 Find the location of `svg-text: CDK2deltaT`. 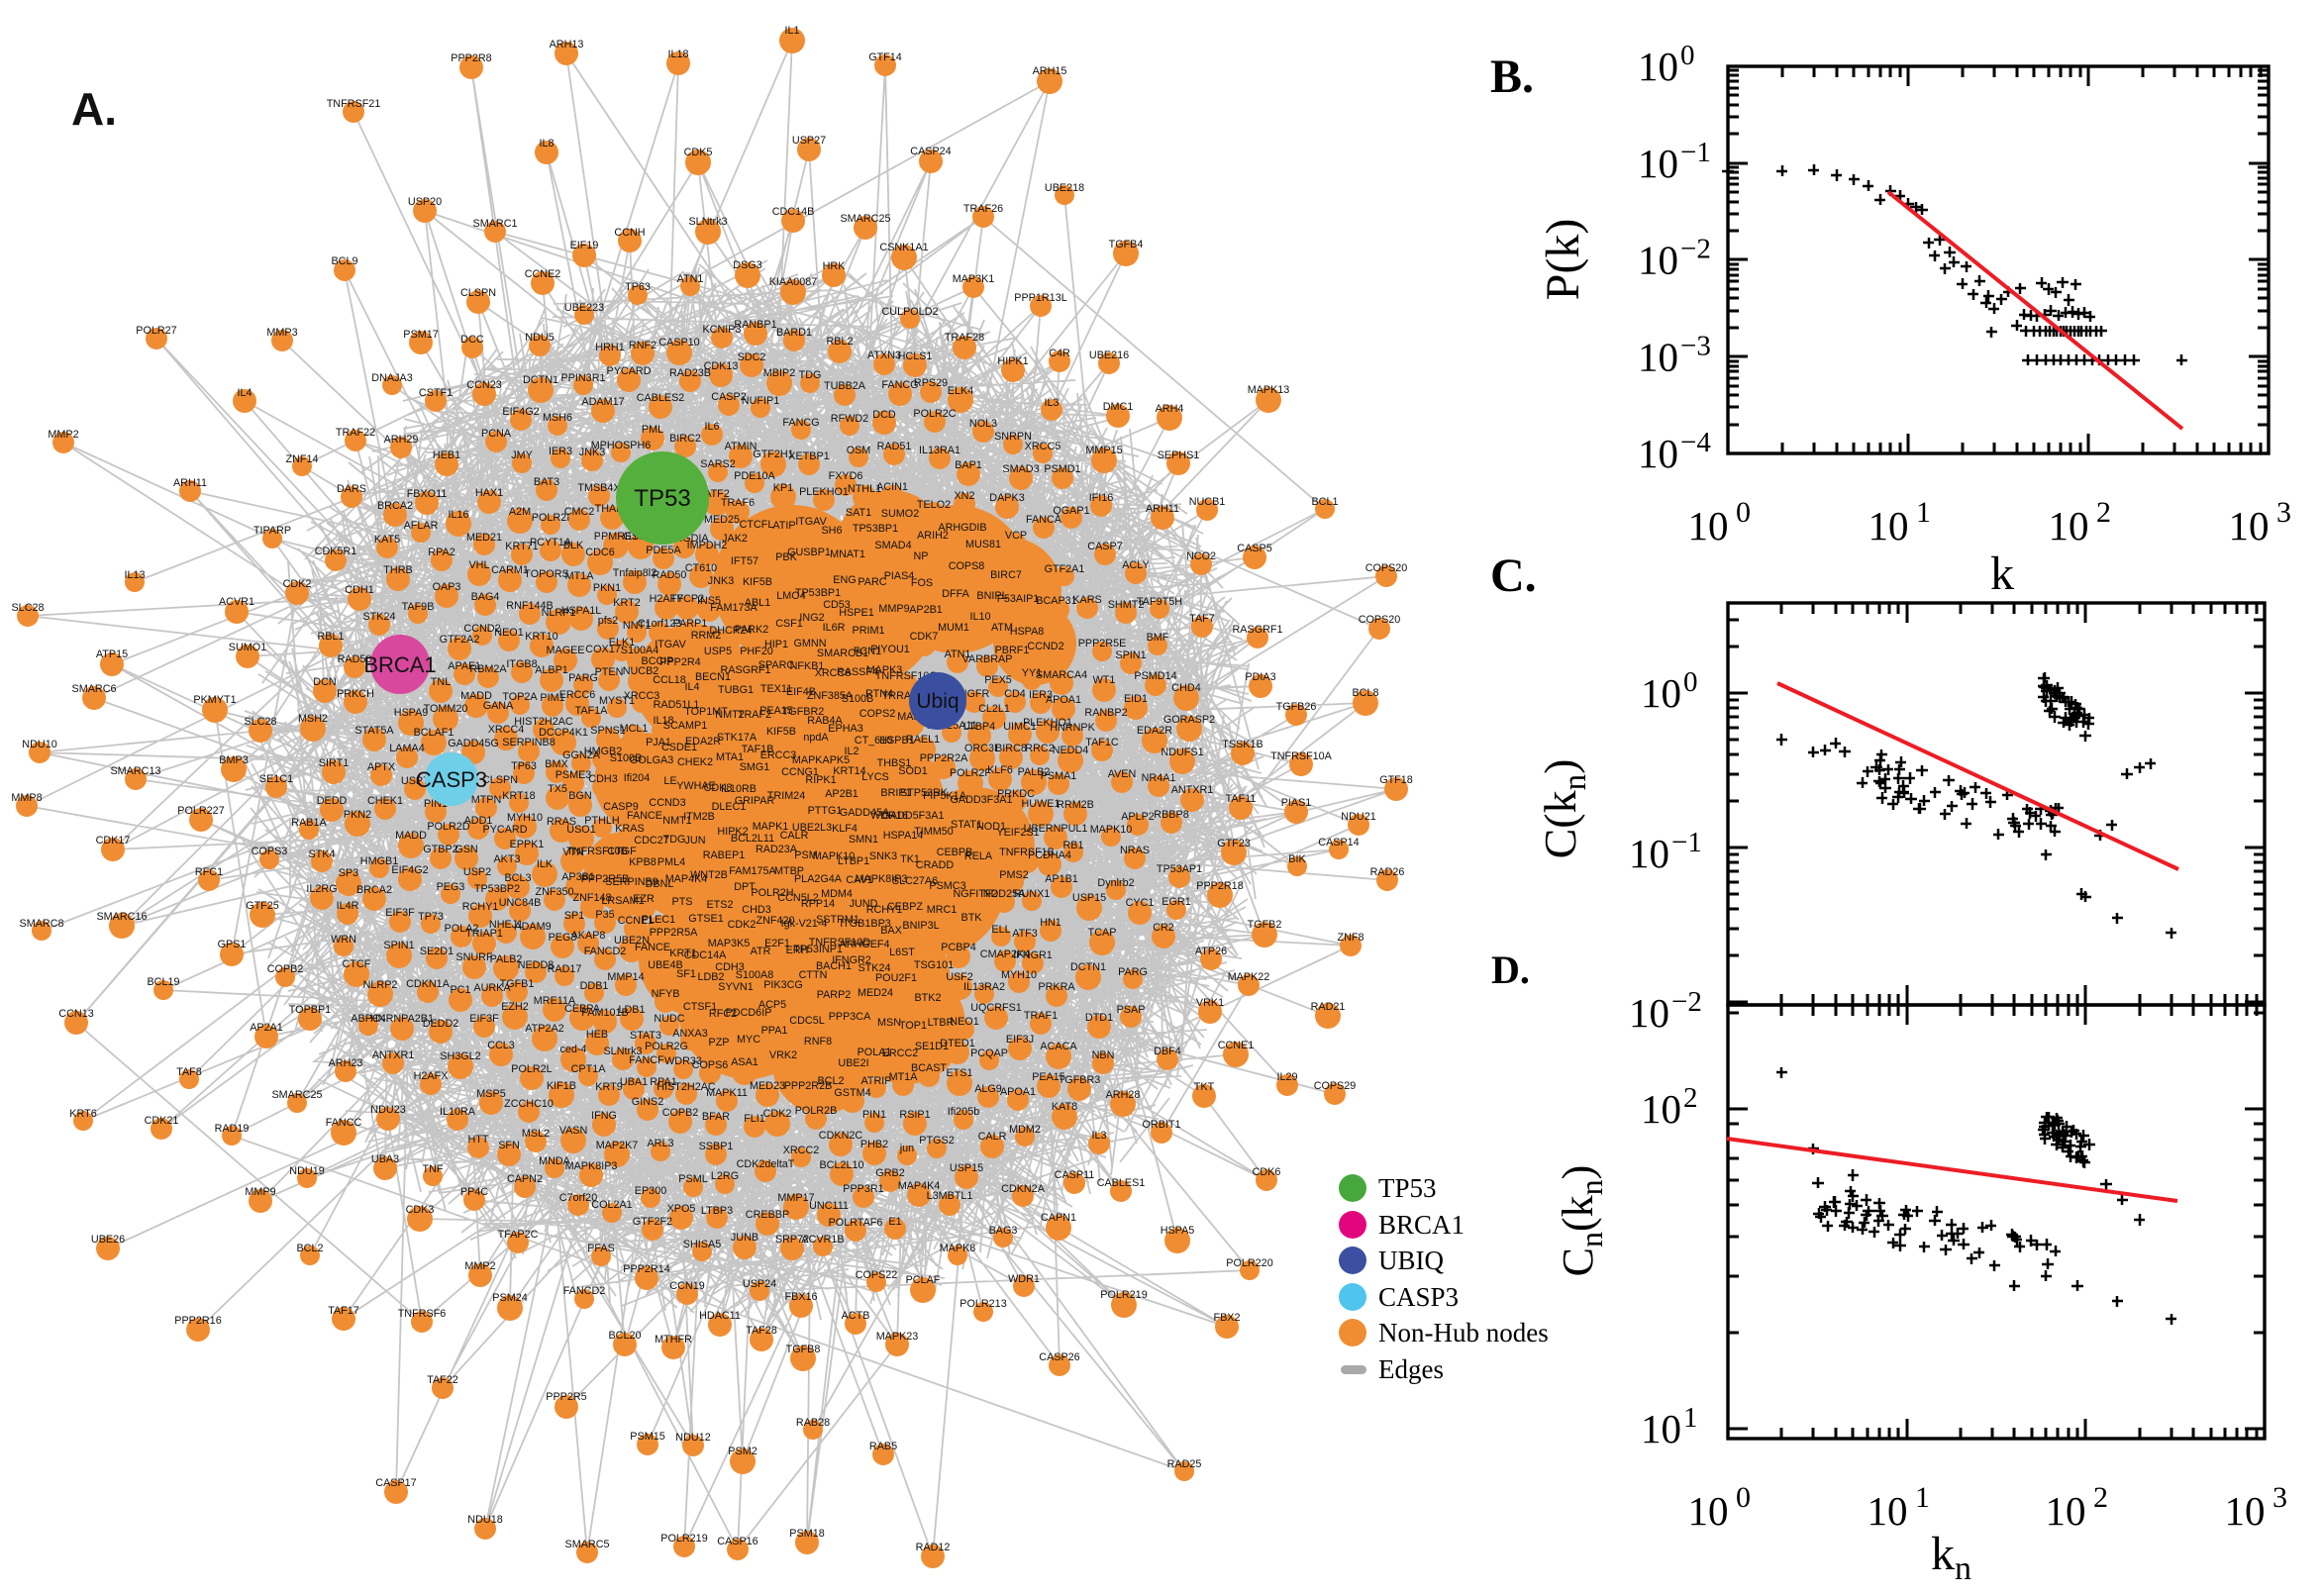

svg-text: CDK2deltaT is located at coordinates (766, 1164).